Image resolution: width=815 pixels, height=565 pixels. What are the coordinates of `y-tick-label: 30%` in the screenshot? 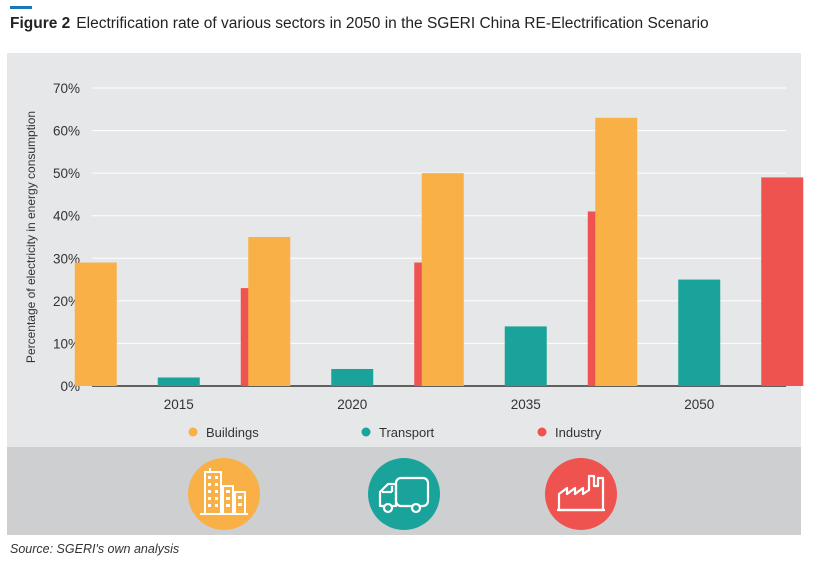 It's located at (66, 258).